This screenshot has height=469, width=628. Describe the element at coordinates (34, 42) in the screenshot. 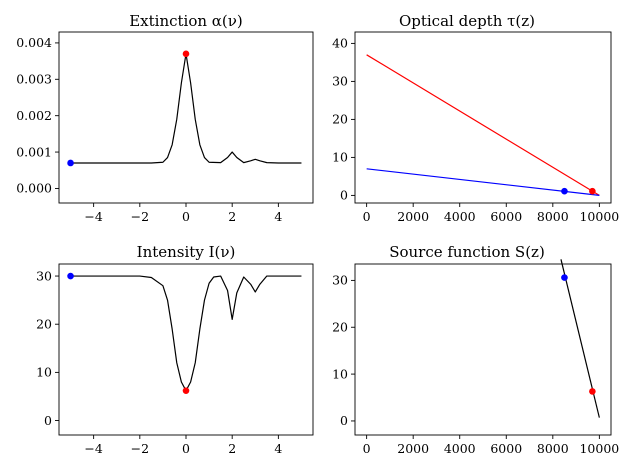

I see `y-tick-label: 0.004` at that location.